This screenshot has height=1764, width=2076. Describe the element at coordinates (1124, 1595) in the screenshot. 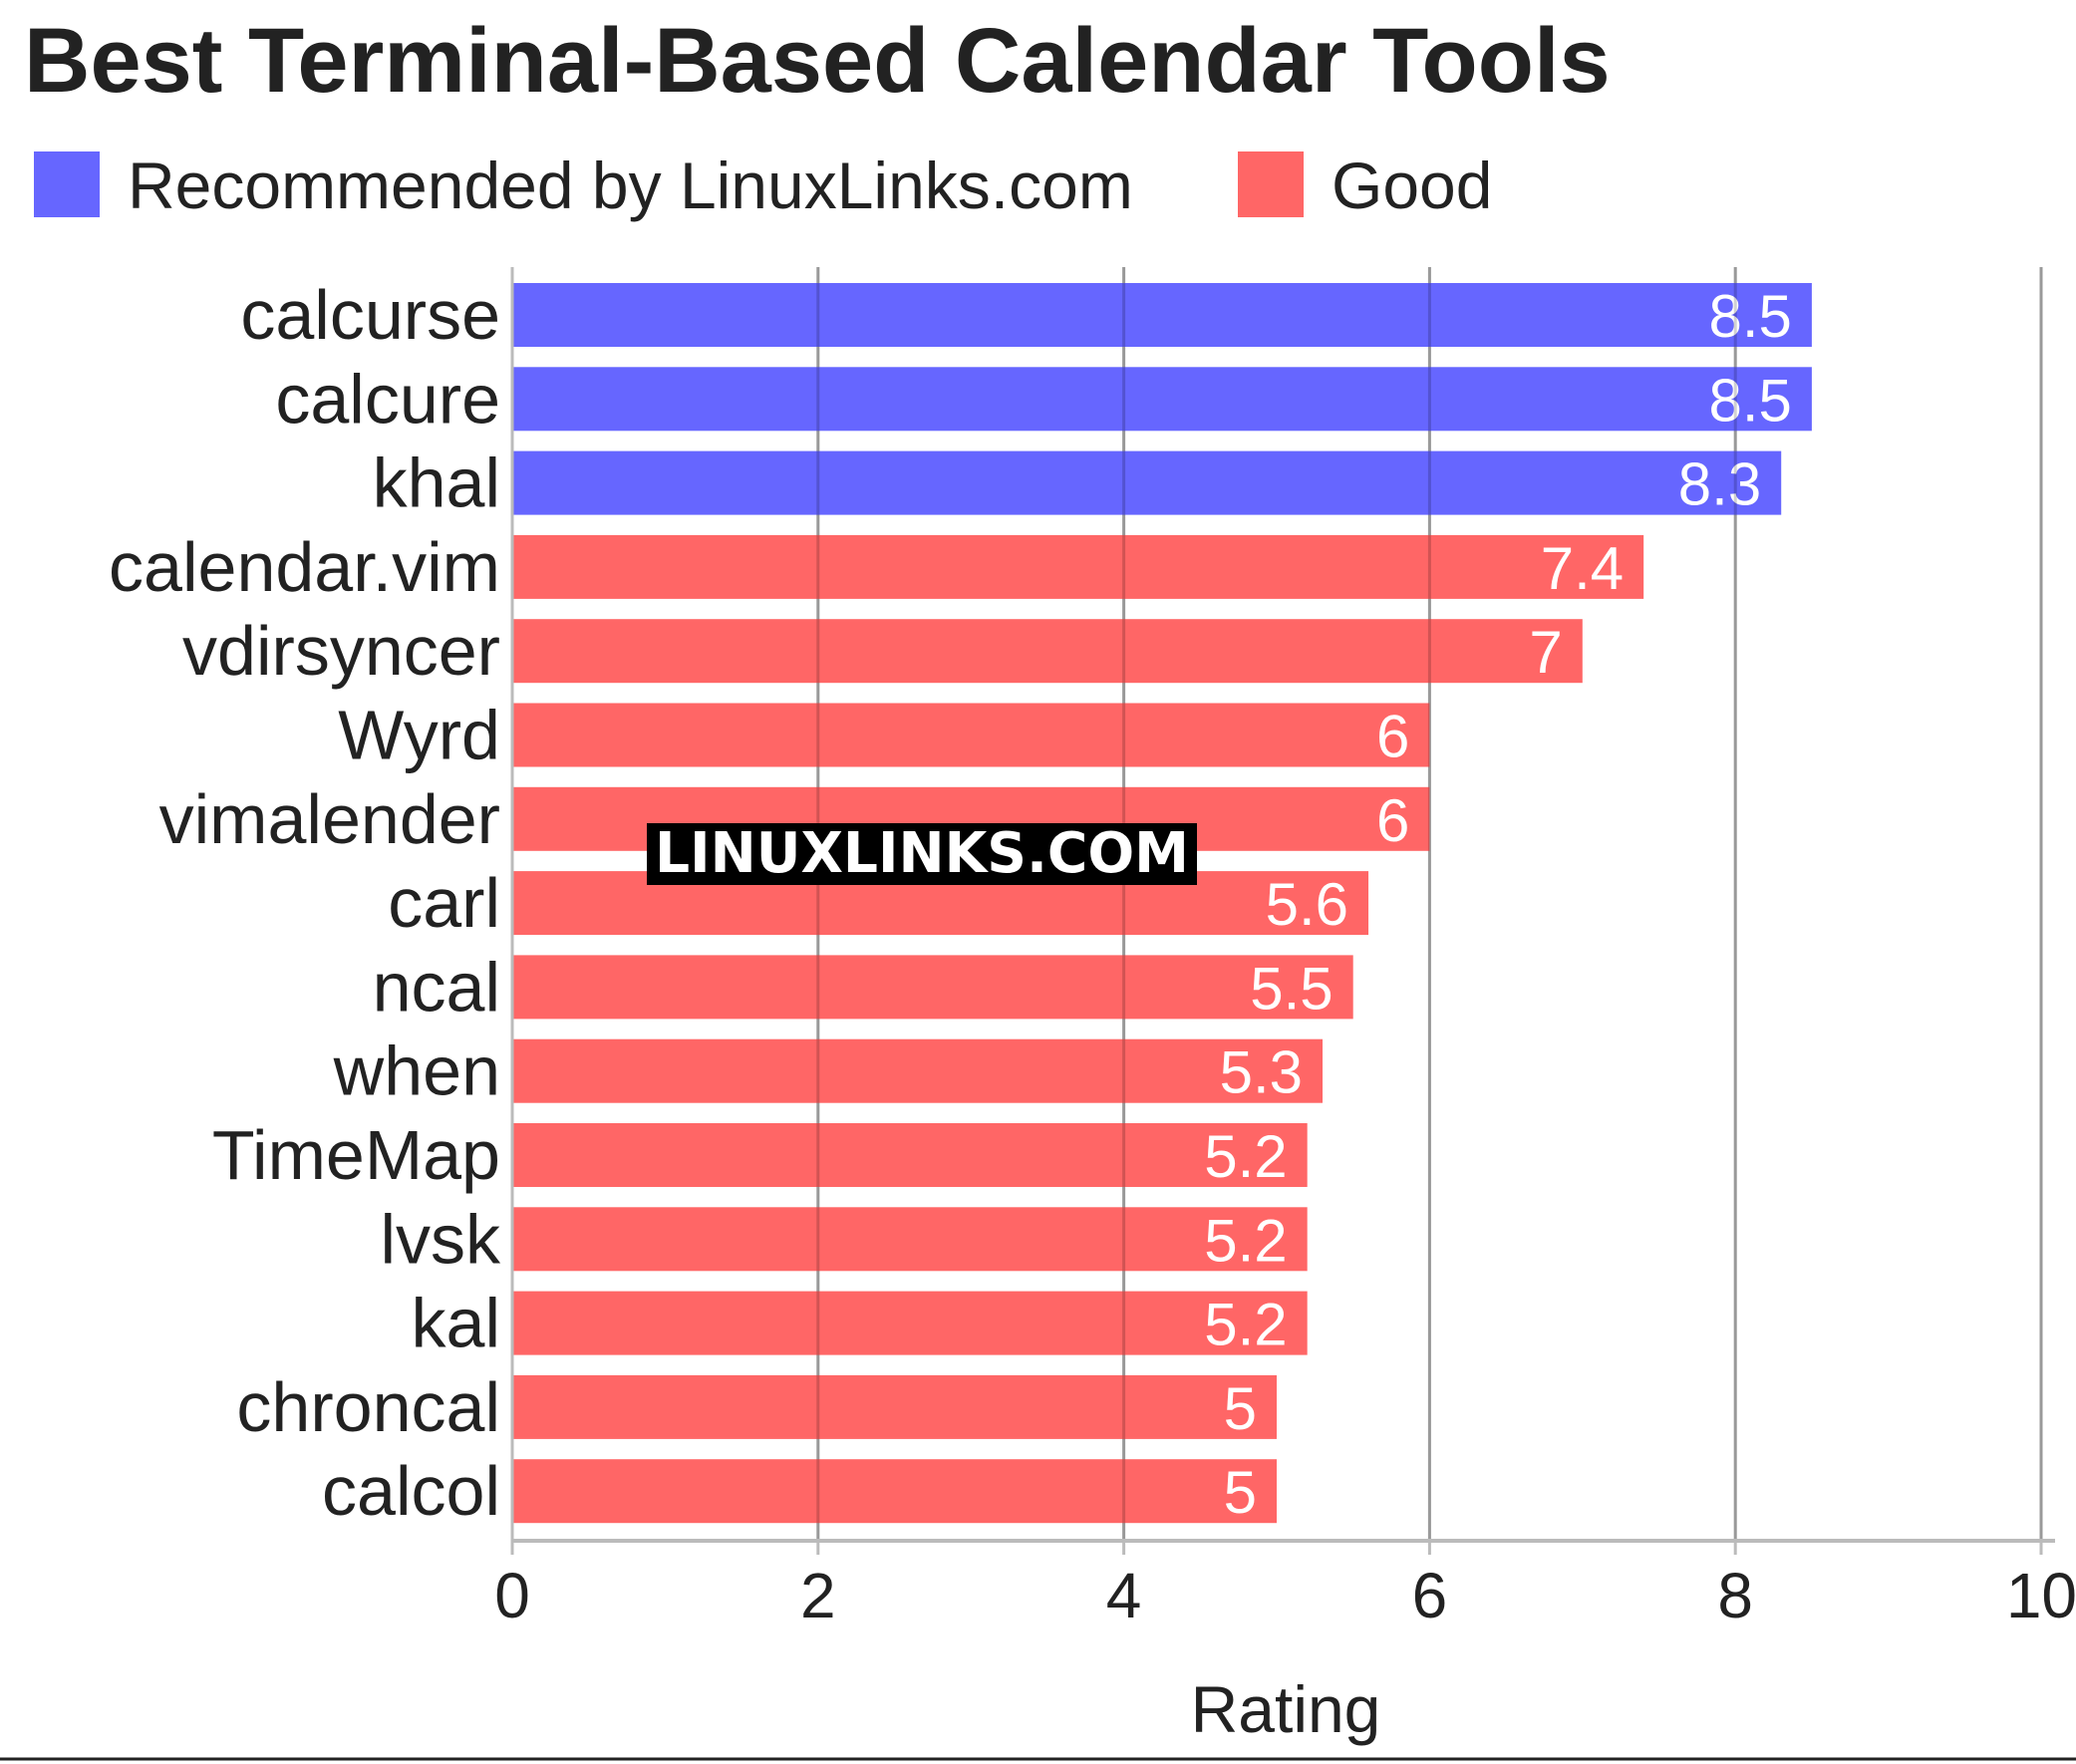

I see `x-tick-label: 4` at that location.